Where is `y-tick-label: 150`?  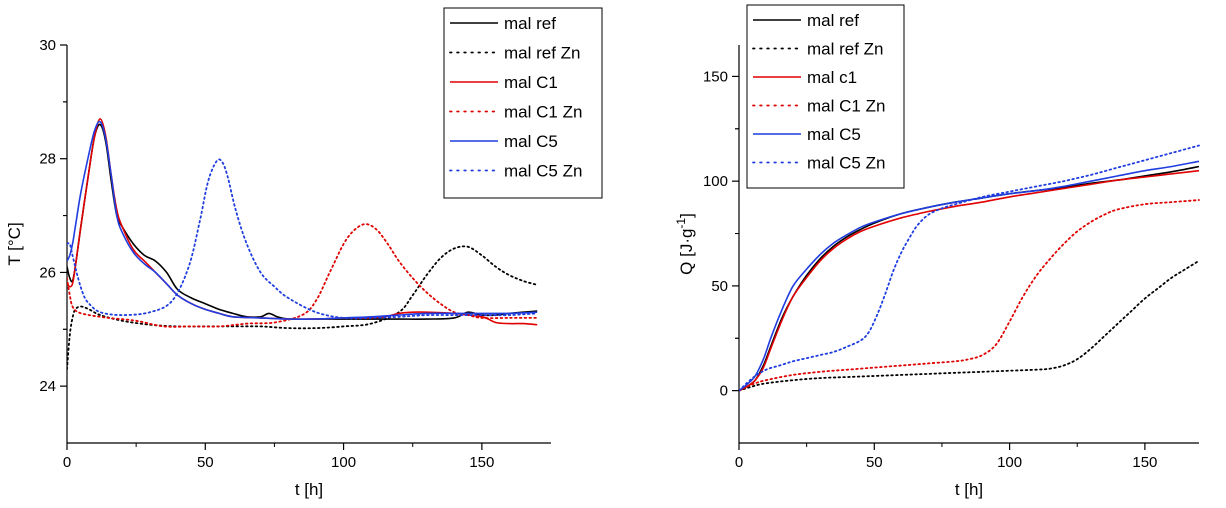
y-tick-label: 150 is located at coordinates (715, 76).